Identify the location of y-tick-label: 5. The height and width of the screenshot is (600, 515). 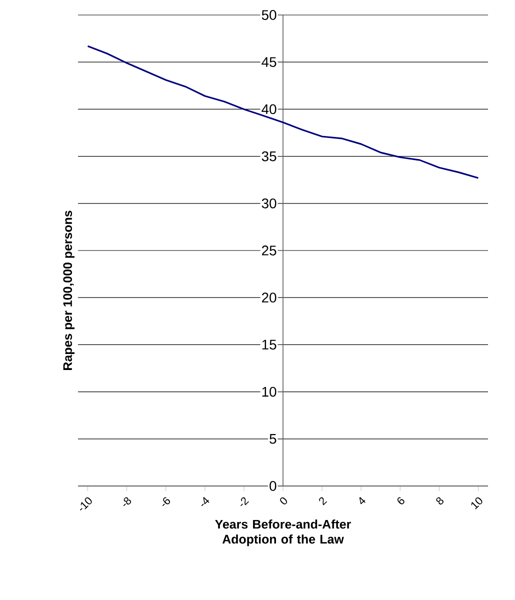
(273, 439).